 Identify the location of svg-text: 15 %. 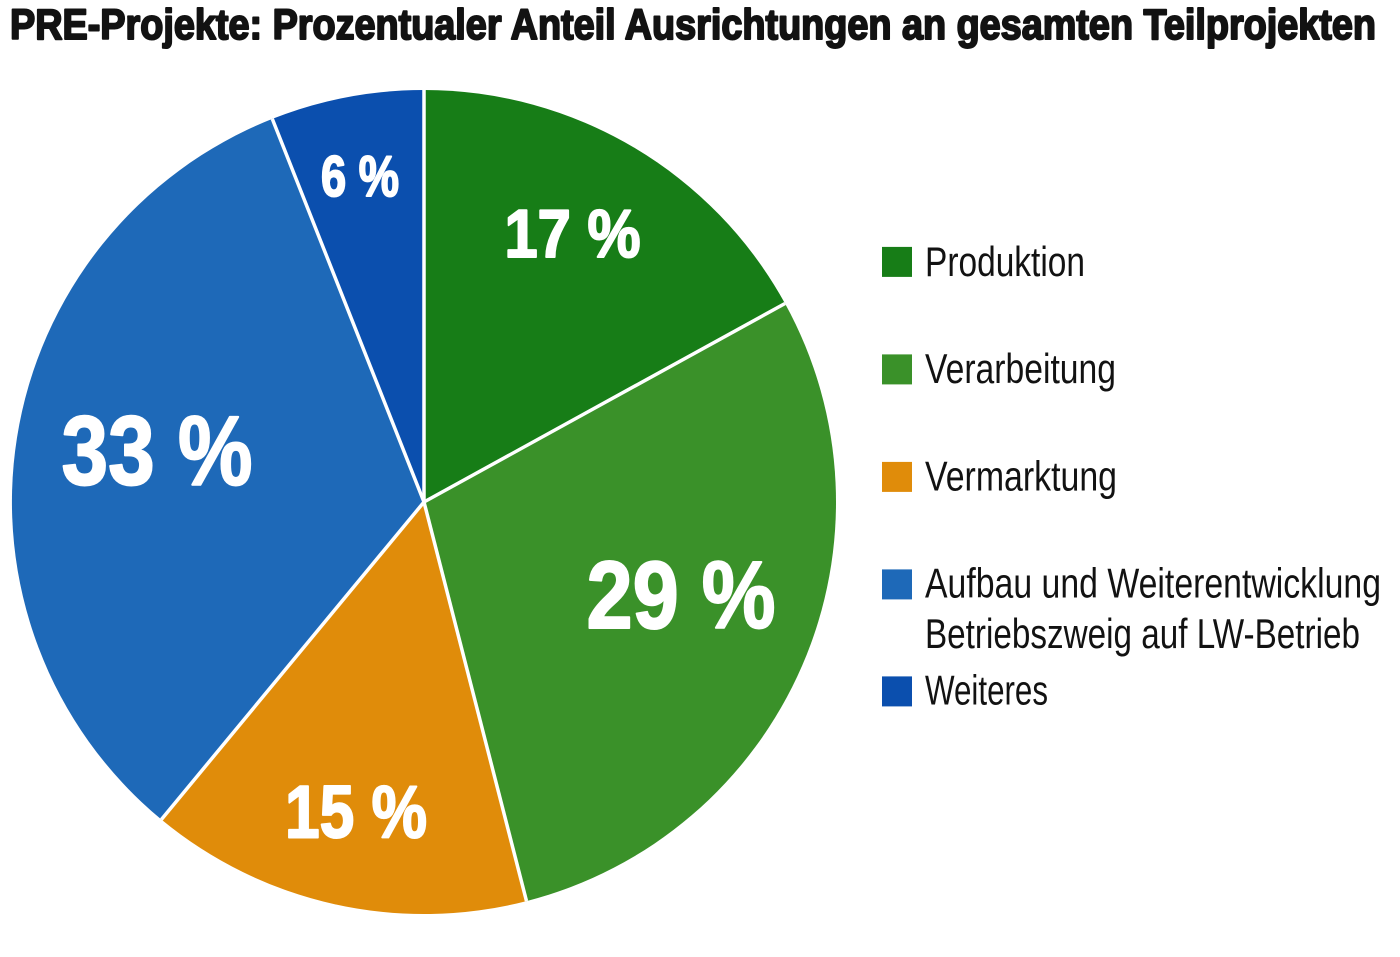
(356, 812).